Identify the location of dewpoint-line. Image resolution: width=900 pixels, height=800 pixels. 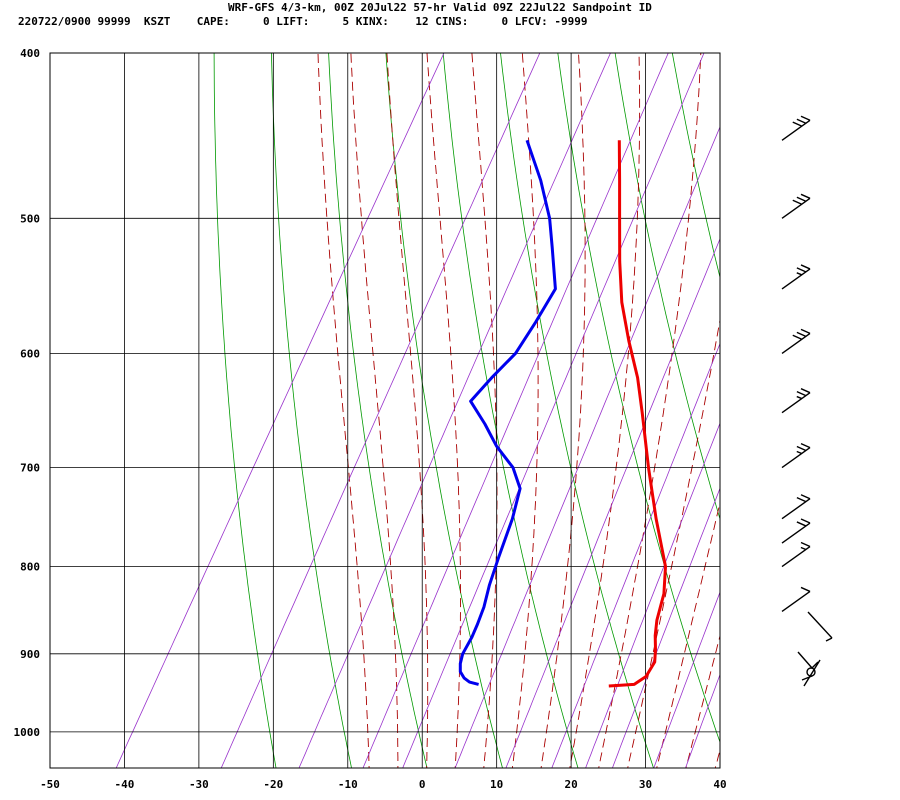
(507, 412).